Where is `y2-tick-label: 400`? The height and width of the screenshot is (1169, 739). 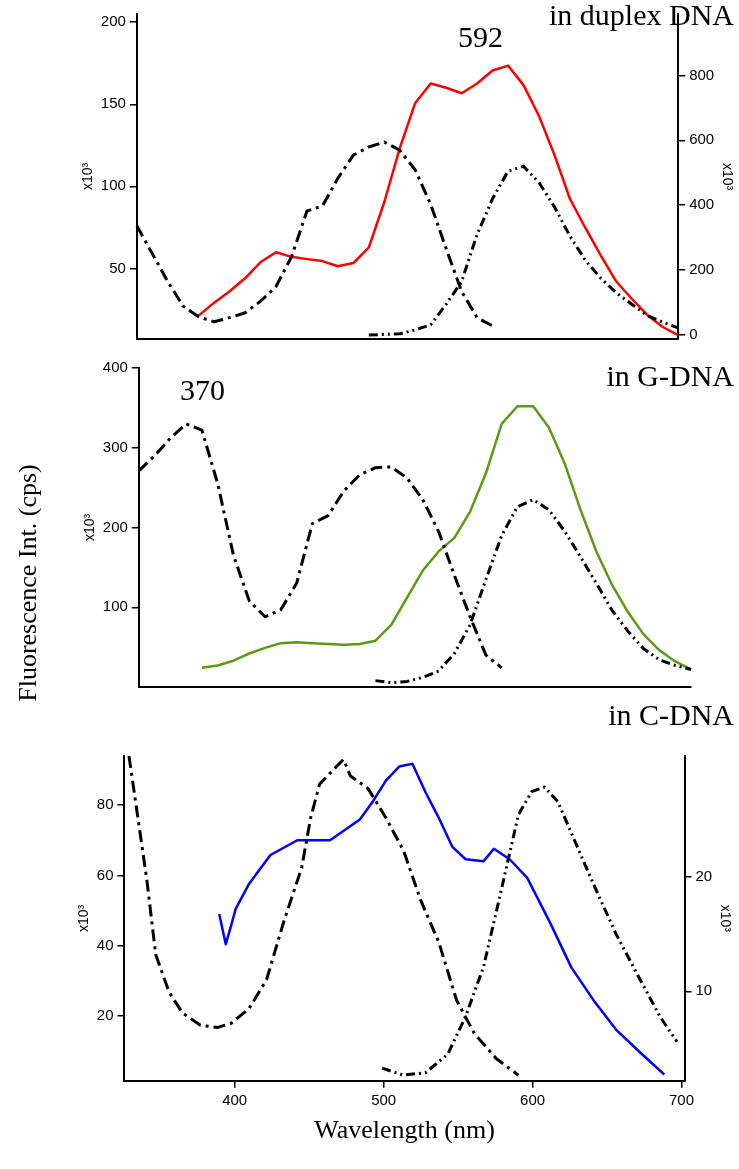
y2-tick-label: 400 is located at coordinates (702, 204).